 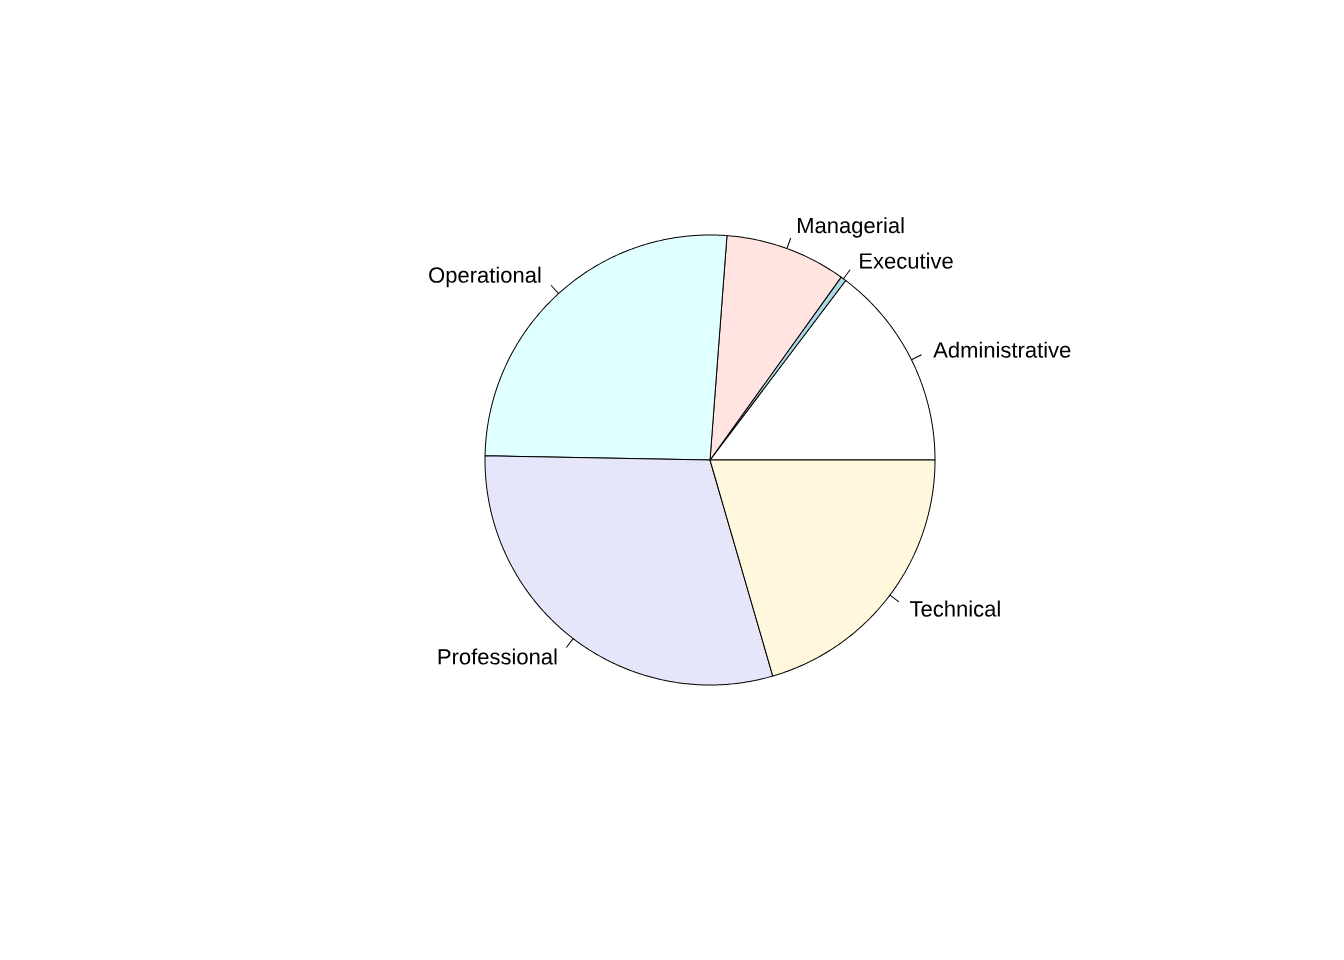 What do you see at coordinates (955, 608) in the screenshot?
I see `slice-label: Technical` at bounding box center [955, 608].